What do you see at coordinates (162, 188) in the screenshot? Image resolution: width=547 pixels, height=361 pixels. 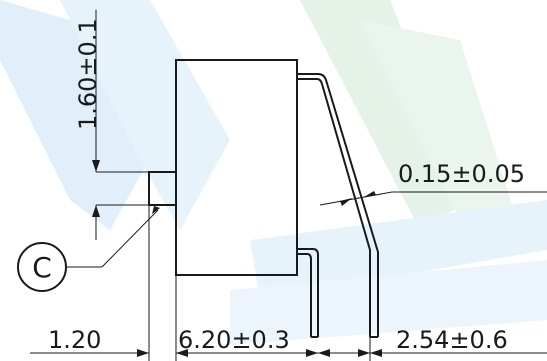 I see `body-bump` at bounding box center [162, 188].